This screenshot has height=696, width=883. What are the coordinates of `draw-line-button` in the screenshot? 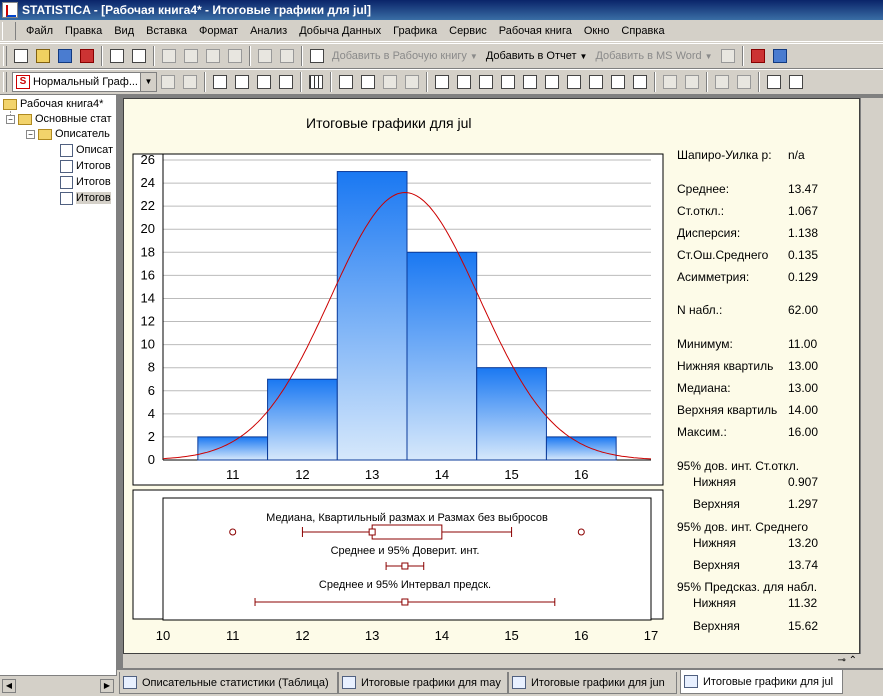 It's located at (552, 82).